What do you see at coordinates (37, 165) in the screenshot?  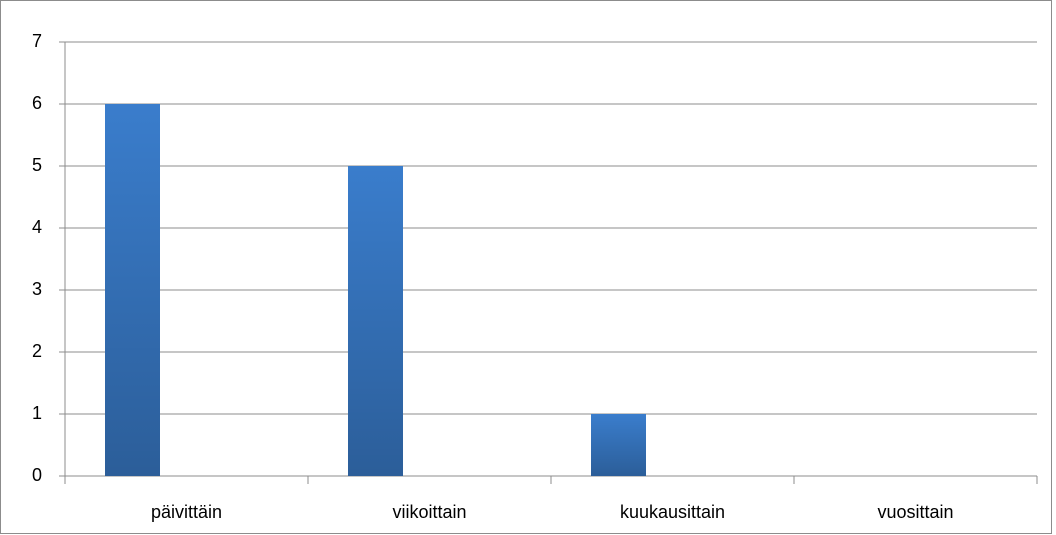 I see `y-tick-label: 5` at bounding box center [37, 165].